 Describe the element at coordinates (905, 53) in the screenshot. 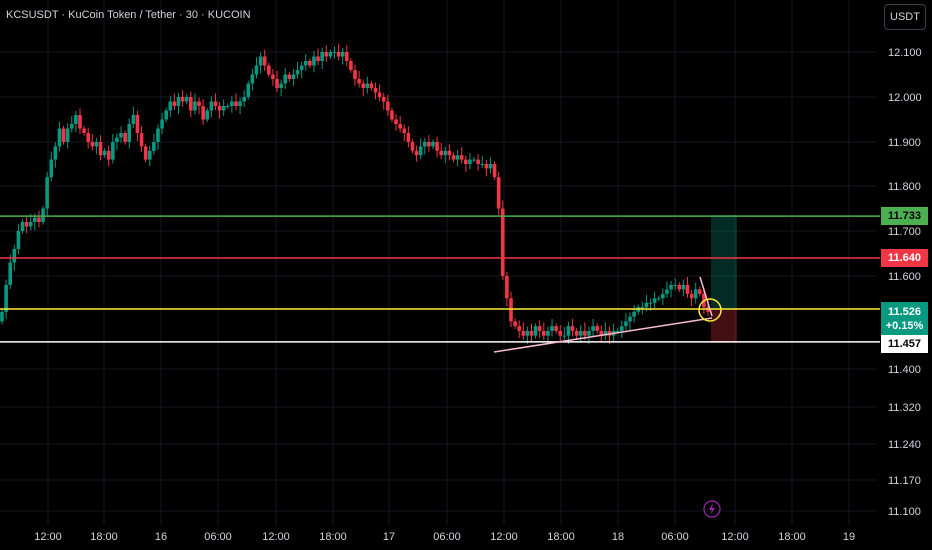

I see `y-tick-label: 12.100` at that location.